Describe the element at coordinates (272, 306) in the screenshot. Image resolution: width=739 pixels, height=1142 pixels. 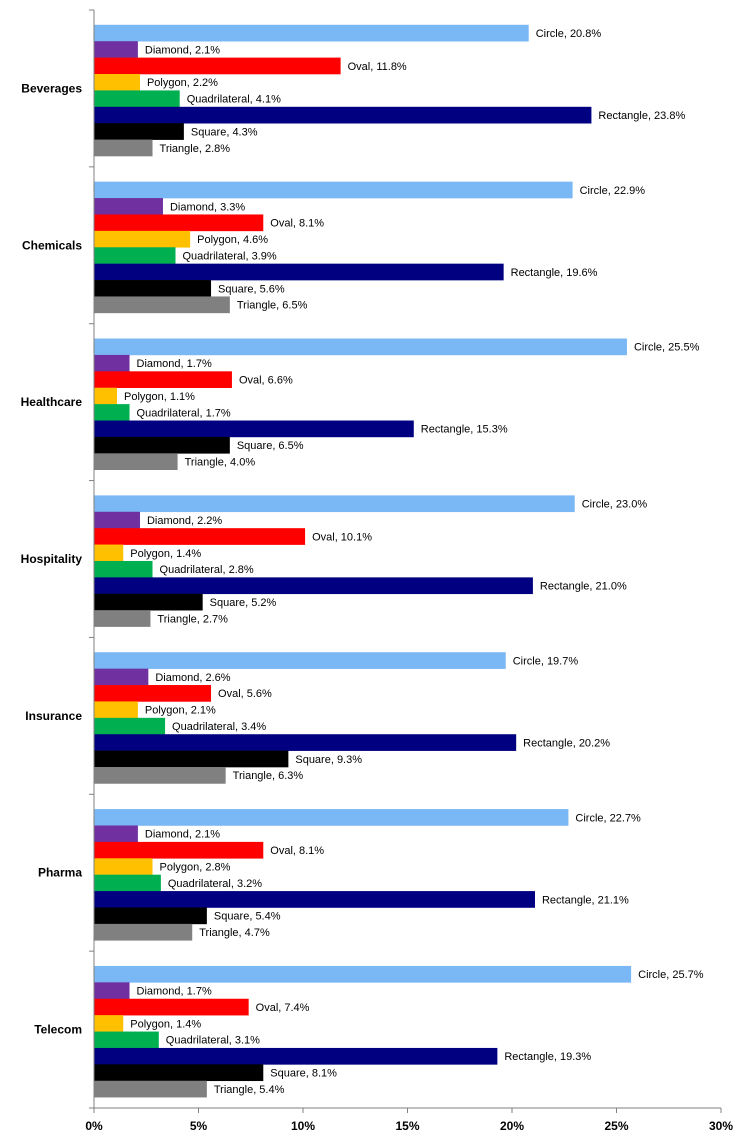
I see `data-label-chemicals-triangle: Triangle, 6.5%` at that location.